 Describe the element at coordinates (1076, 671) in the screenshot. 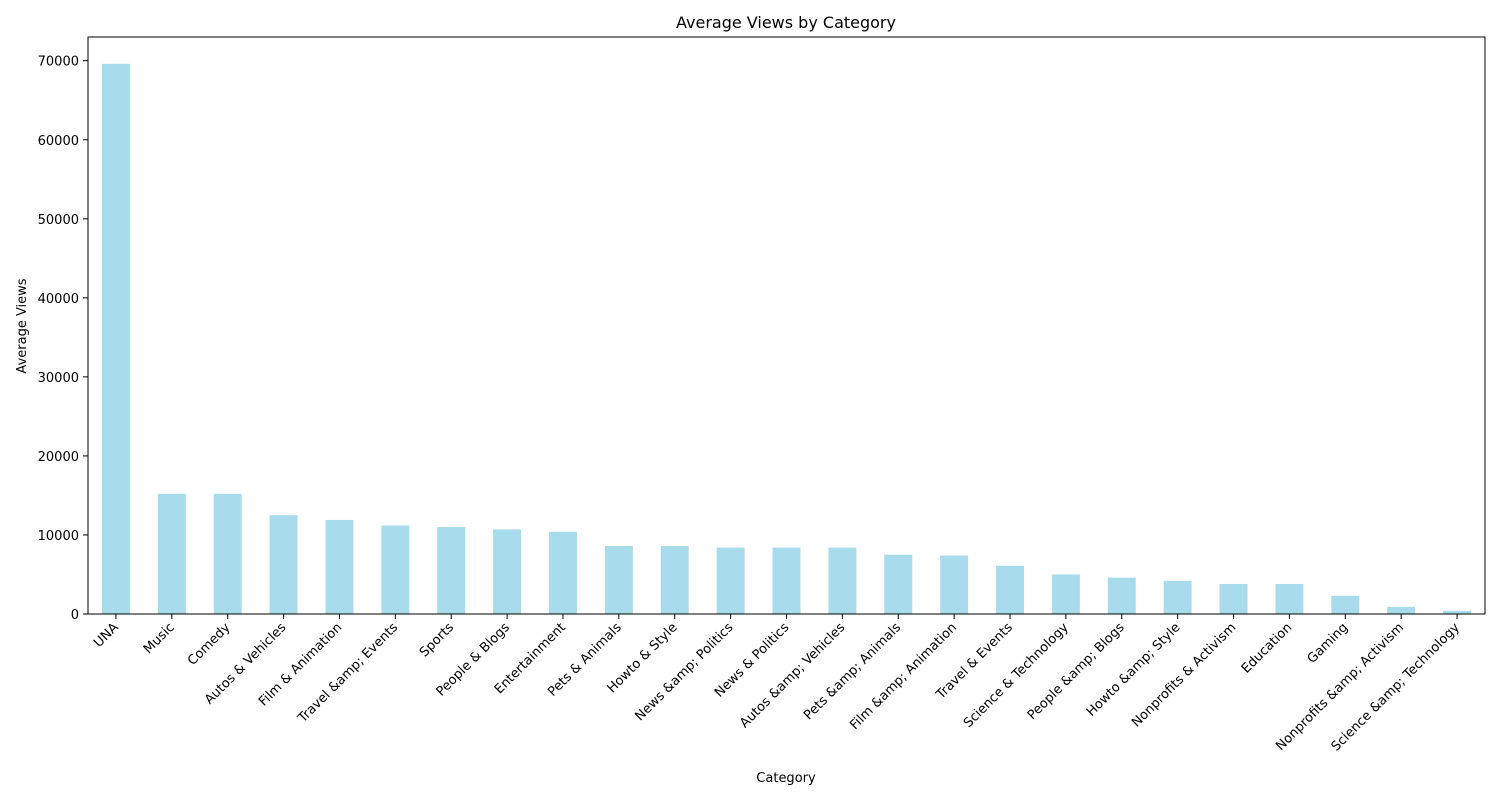

I see `x-tick-label: People &amp; Blogs` at that location.